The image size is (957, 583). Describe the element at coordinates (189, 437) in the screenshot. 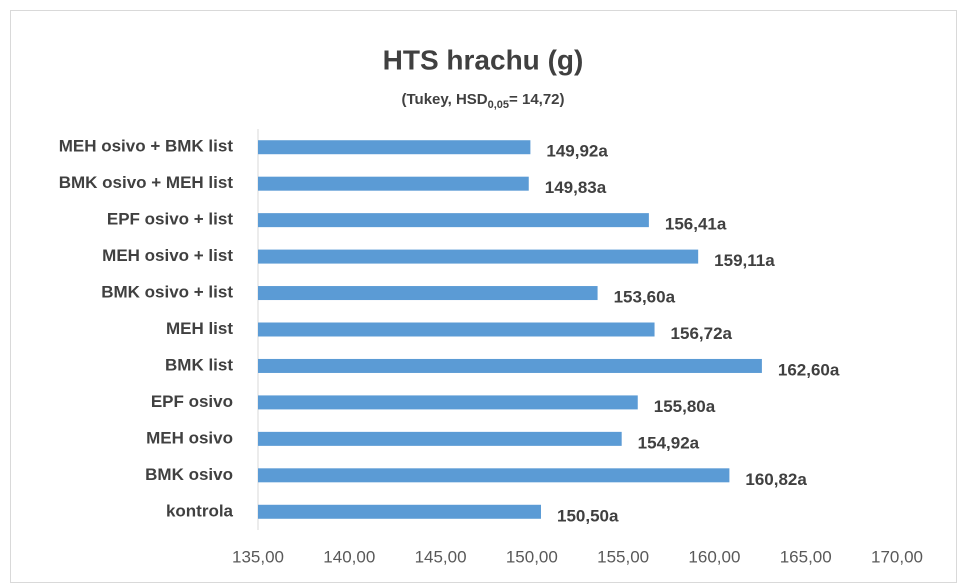

I see `y-tick-label: MEH osivo` at that location.